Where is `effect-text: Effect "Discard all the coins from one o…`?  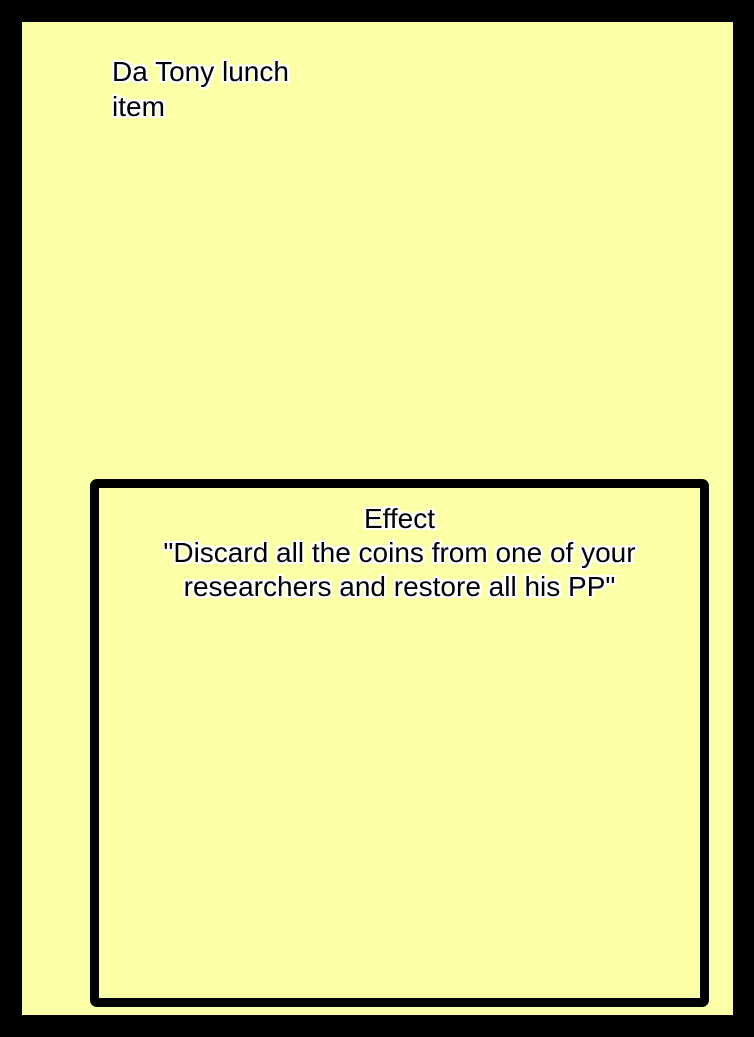 effect-text: Effect "Discard all the coins from one o… is located at coordinates (399, 553).